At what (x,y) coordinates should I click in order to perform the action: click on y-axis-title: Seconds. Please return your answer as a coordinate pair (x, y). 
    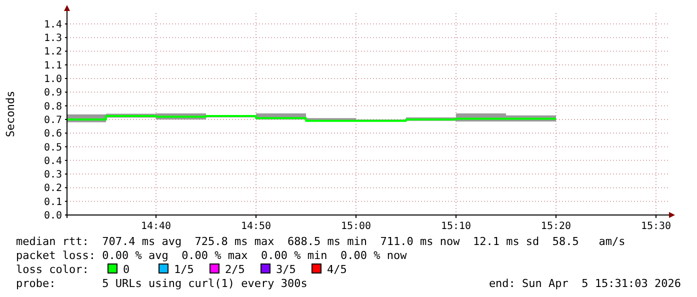
    Looking at the image, I should click on (10, 114).